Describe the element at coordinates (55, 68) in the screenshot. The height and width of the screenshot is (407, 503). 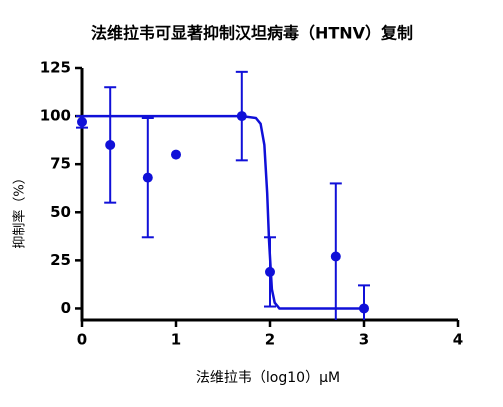
I see `y-tick-label: 125` at that location.